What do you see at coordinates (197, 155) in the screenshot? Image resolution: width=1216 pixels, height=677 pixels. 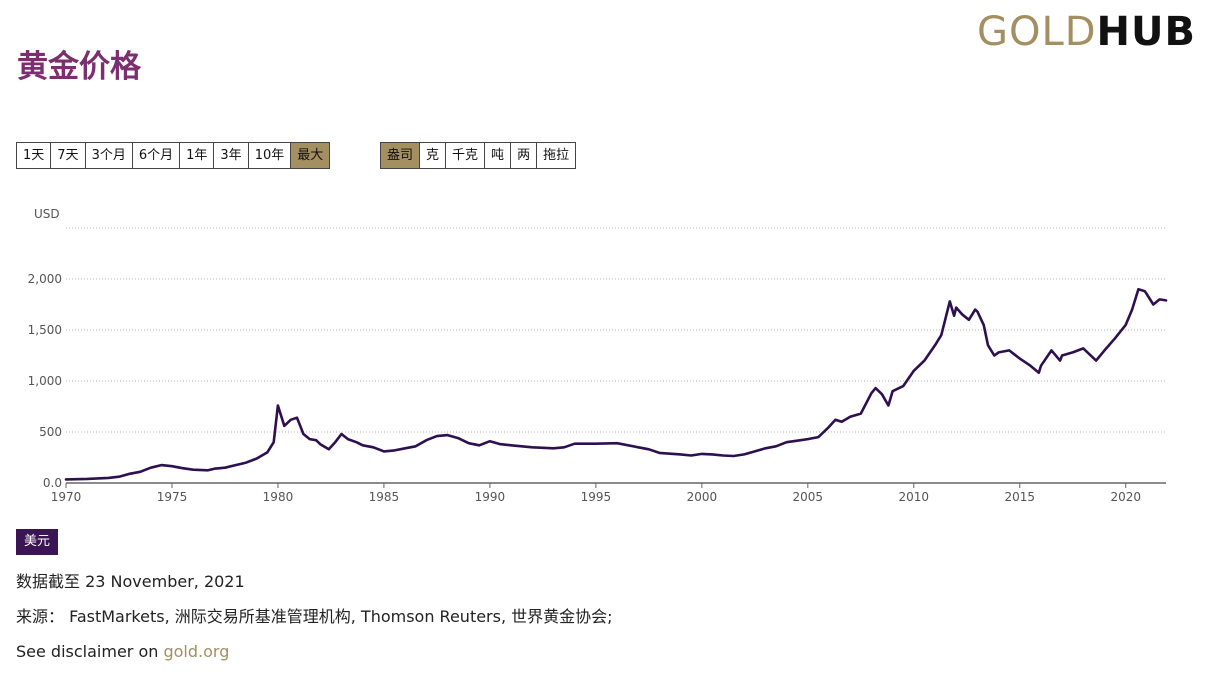 I see `period-button-4: 1年` at bounding box center [197, 155].